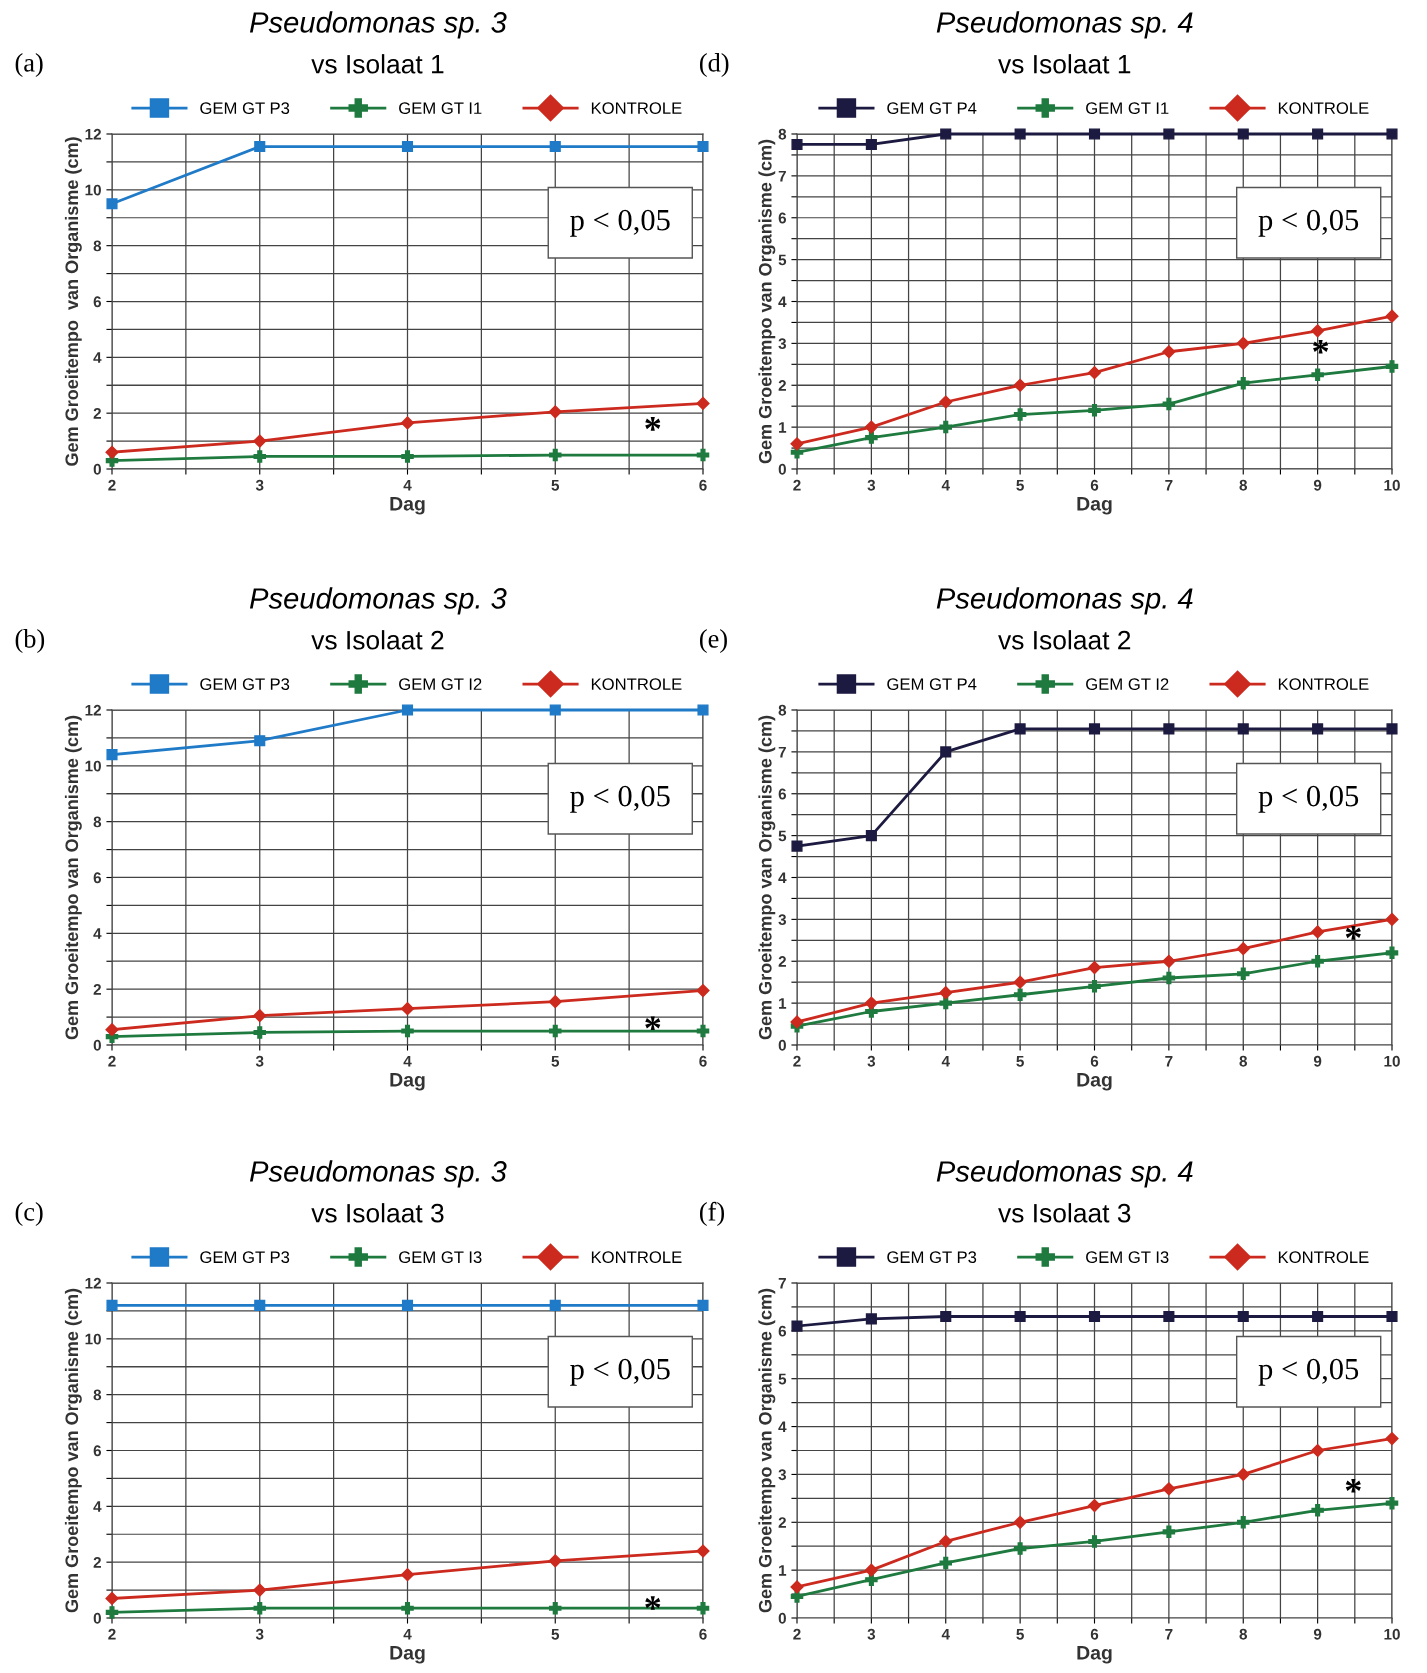 This screenshot has height=1673, width=1427. Describe the element at coordinates (1243, 485) in the screenshot. I see `x-tick-label: 8` at that location.